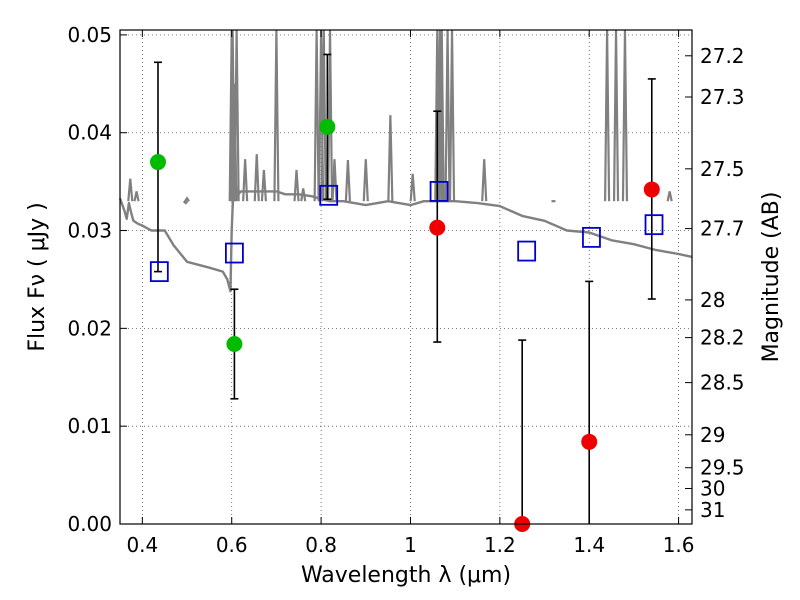 The height and width of the screenshot is (600, 800). Describe the element at coordinates (89, 35) in the screenshot. I see `y-tick-label: 0.05` at that location.